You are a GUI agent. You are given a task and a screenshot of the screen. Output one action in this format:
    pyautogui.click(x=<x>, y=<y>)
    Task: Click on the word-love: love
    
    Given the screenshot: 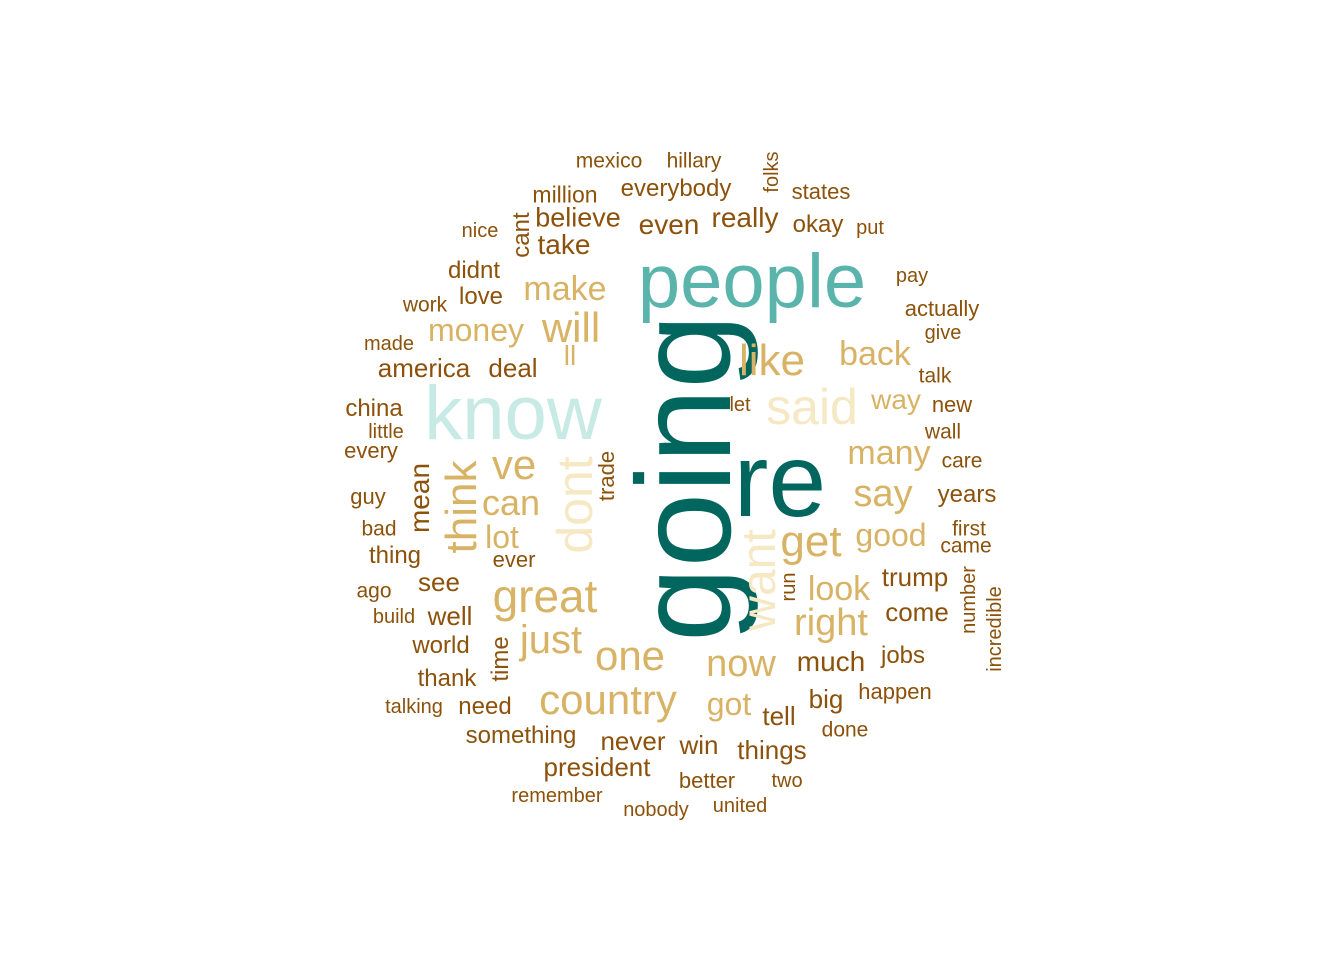 What is the action you would take?
    pyautogui.click(x=481, y=296)
    